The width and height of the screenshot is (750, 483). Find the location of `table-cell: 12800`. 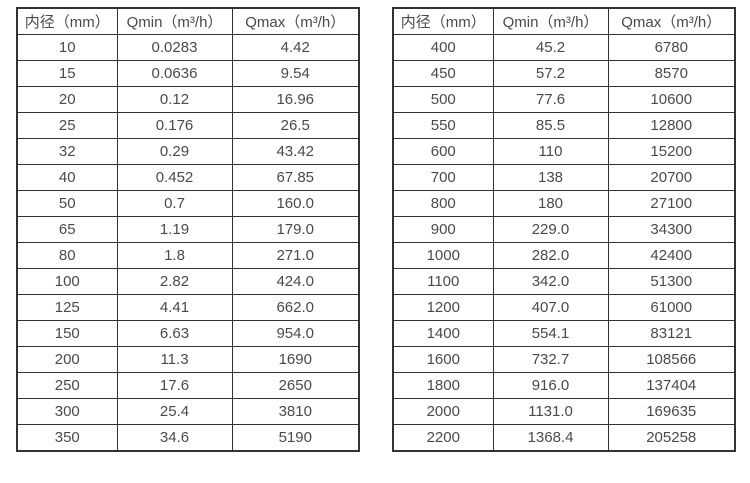

table-cell: 12800 is located at coordinates (671, 125).